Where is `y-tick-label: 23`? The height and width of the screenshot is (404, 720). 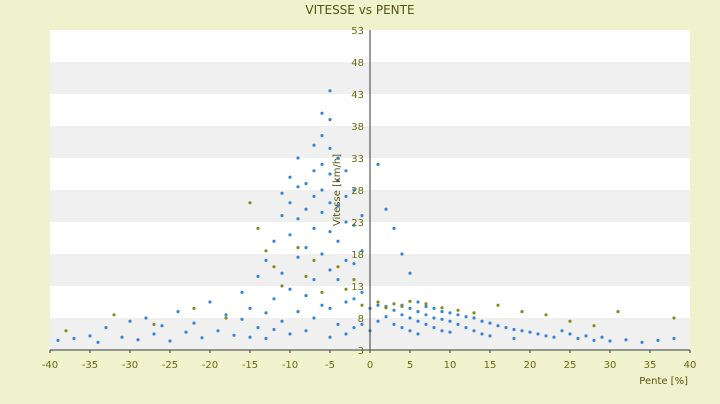
y-tick-label: 23 is located at coordinates (357, 223).